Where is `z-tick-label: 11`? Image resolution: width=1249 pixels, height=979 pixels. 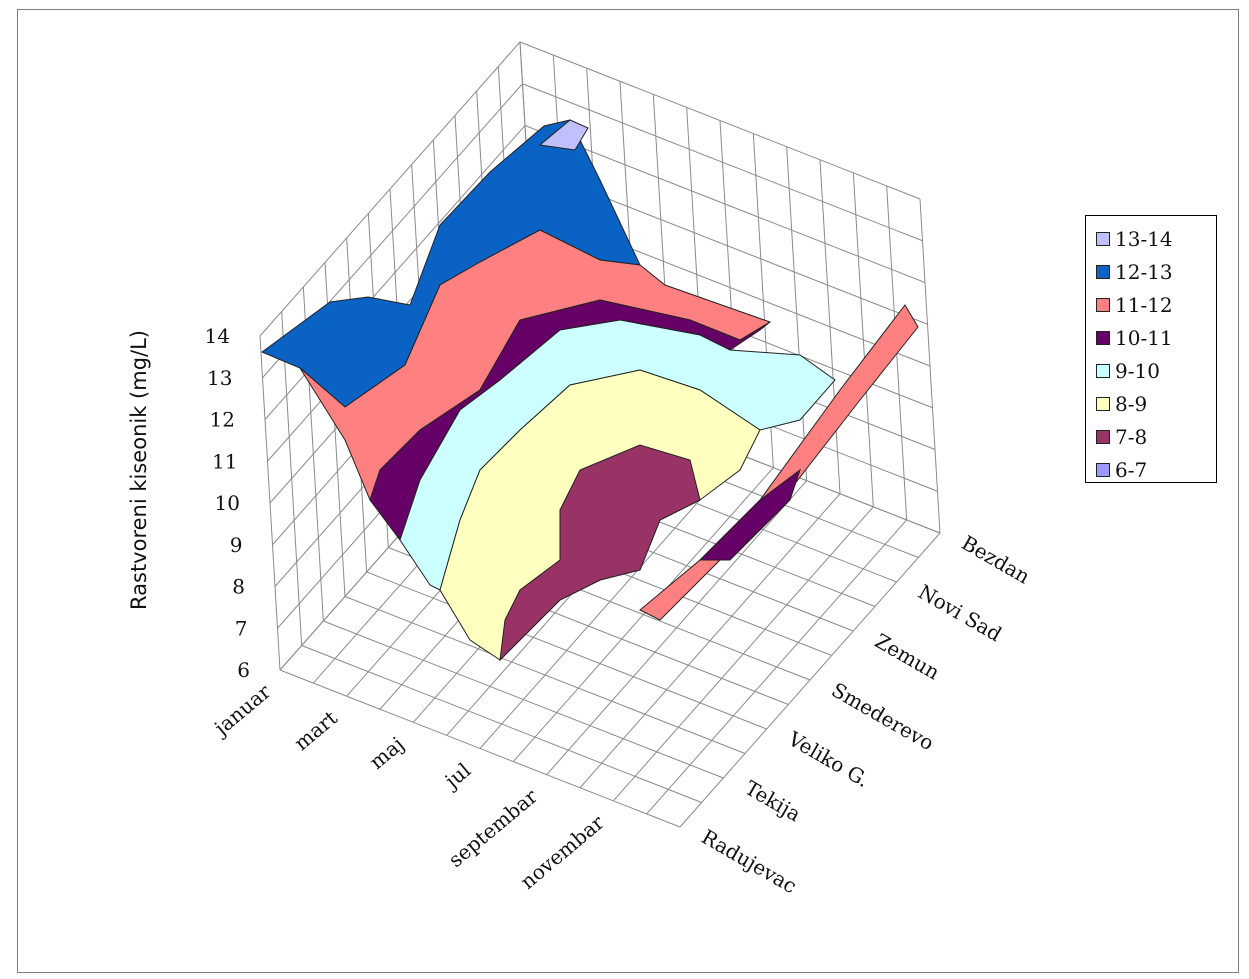 z-tick-label: 11 is located at coordinates (224, 461).